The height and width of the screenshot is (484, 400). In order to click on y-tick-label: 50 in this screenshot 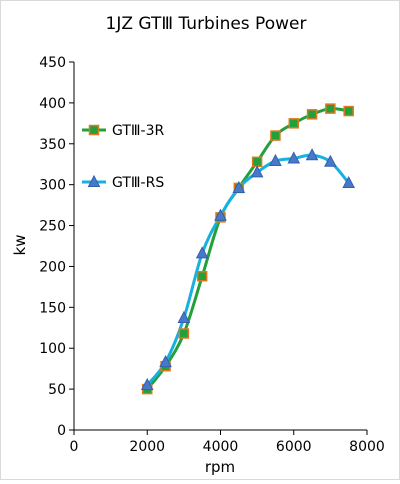, I will do `click(57, 390)`.